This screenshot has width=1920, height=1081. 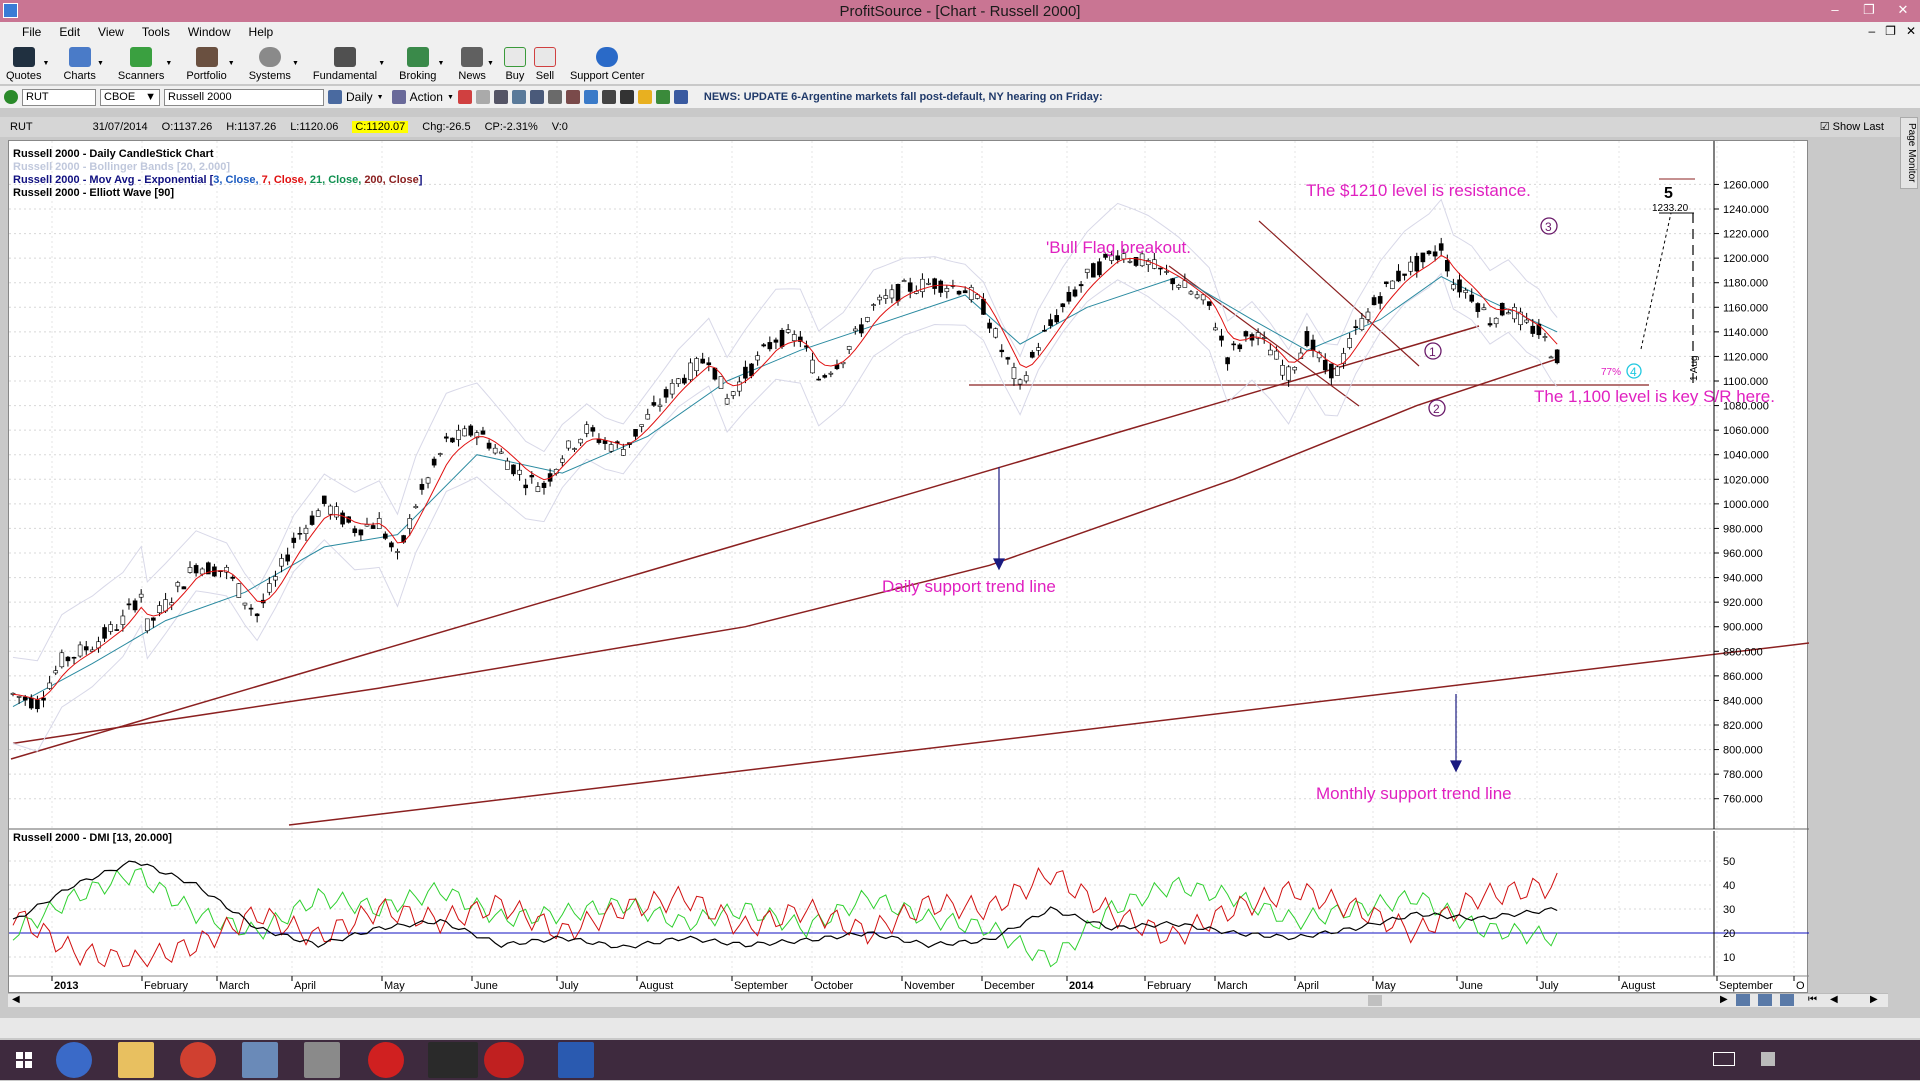 What do you see at coordinates (11, 97) in the screenshot?
I see `go-icon` at bounding box center [11, 97].